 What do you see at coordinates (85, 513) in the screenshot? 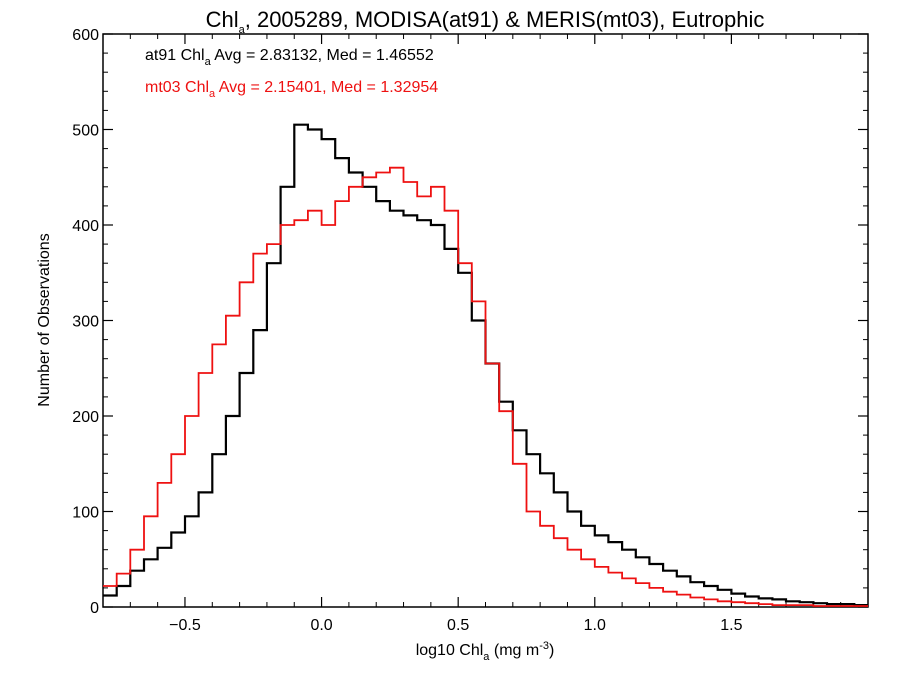
I see `y-tick-label: 100` at bounding box center [85, 513].